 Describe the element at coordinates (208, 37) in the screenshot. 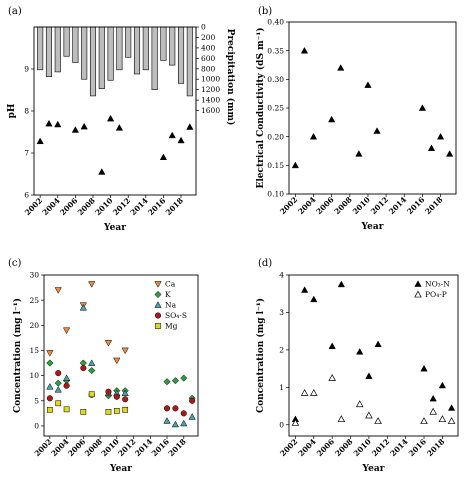

I see `precip-tick-label: 200` at that location.